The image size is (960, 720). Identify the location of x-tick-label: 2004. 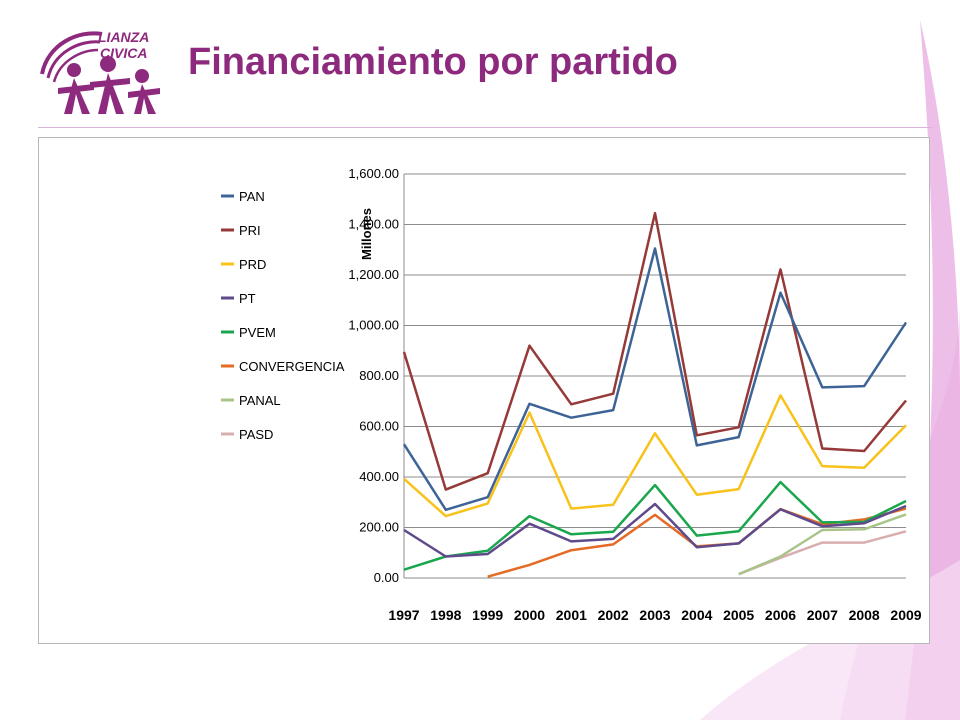
(696, 615).